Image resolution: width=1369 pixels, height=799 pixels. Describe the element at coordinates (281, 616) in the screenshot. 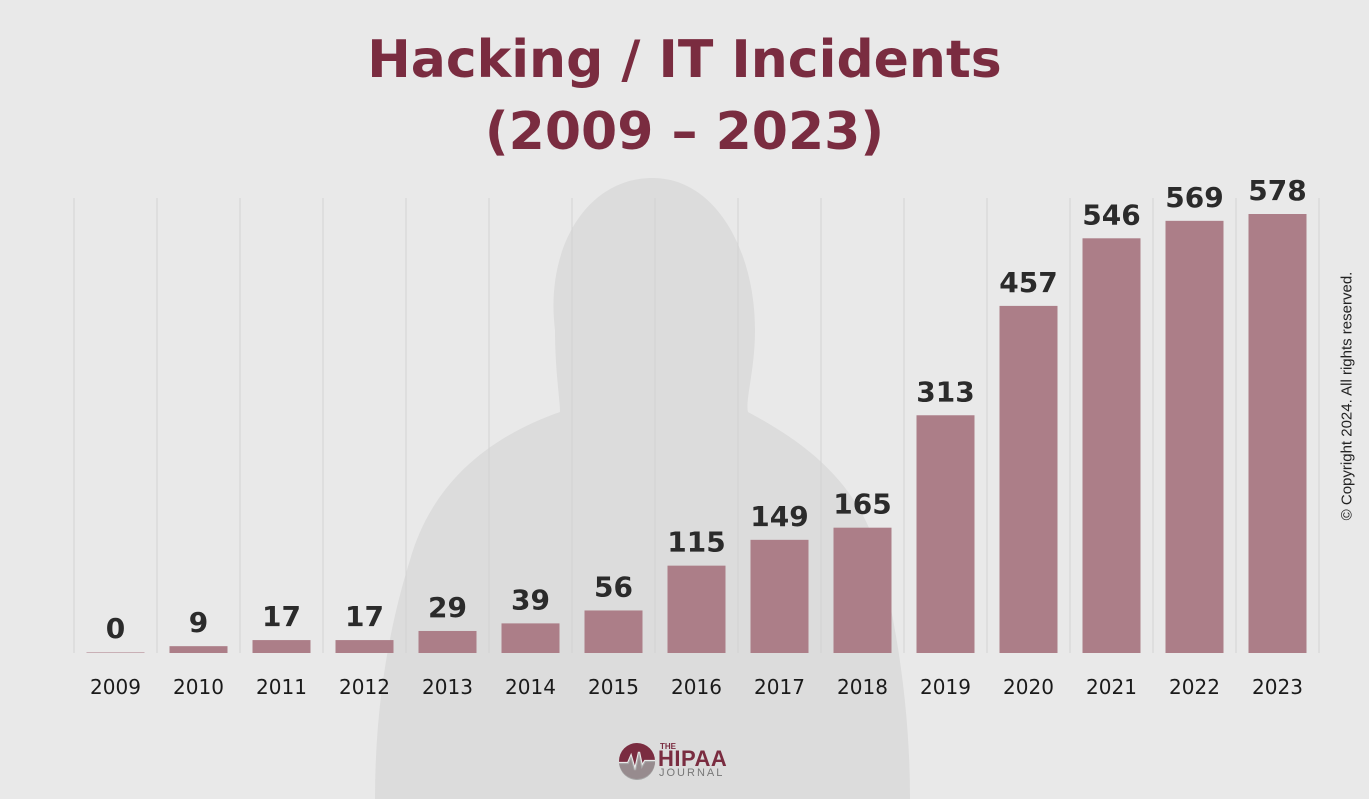

I see `data-label-2011: 17` at that location.